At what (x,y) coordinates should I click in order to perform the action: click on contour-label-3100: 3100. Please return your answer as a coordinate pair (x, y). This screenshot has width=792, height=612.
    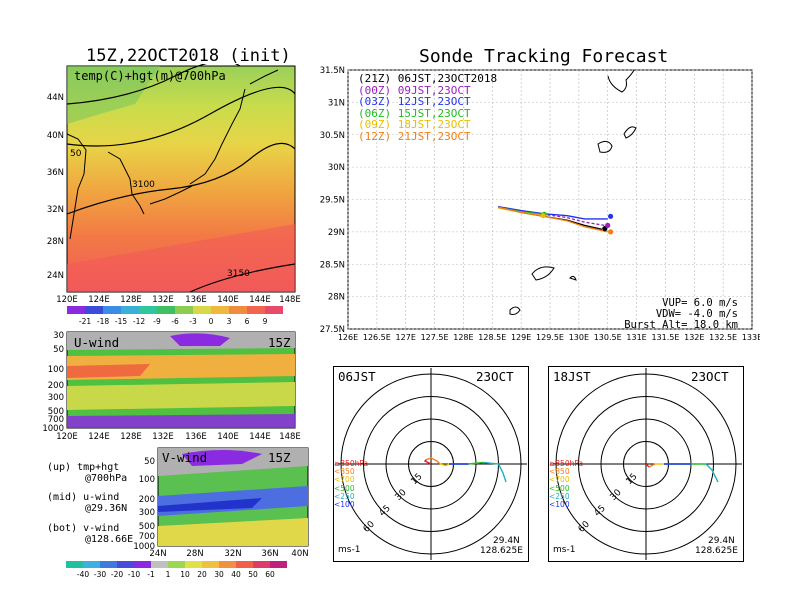
    Looking at the image, I should click on (143, 185).